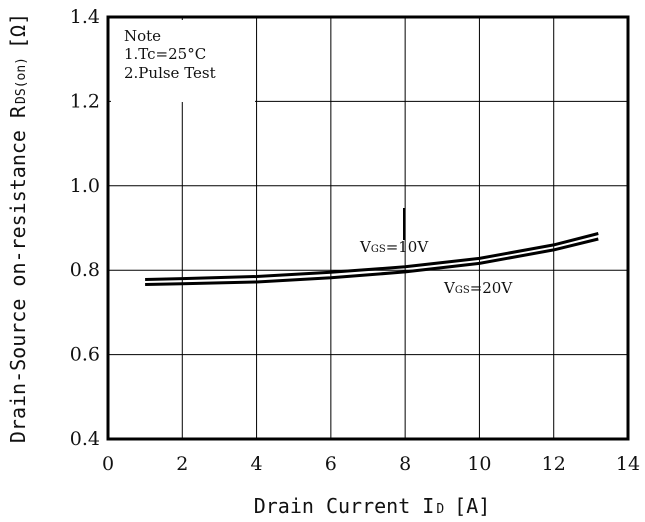 The height and width of the screenshot is (522, 645). I want to click on x-axis-label-sub: D, so click(440, 509).